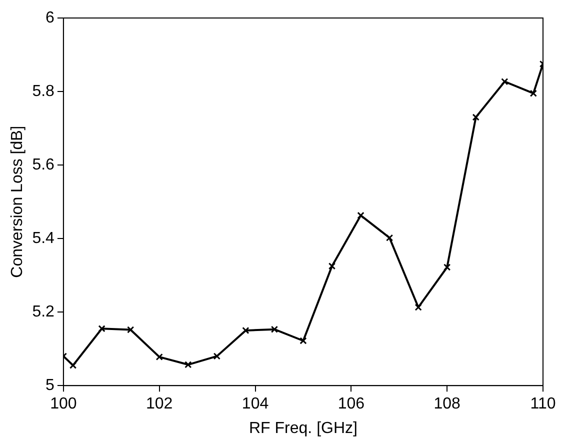 This screenshot has height=442, width=565. I want to click on y-tick-label: 5.8, so click(43, 91).